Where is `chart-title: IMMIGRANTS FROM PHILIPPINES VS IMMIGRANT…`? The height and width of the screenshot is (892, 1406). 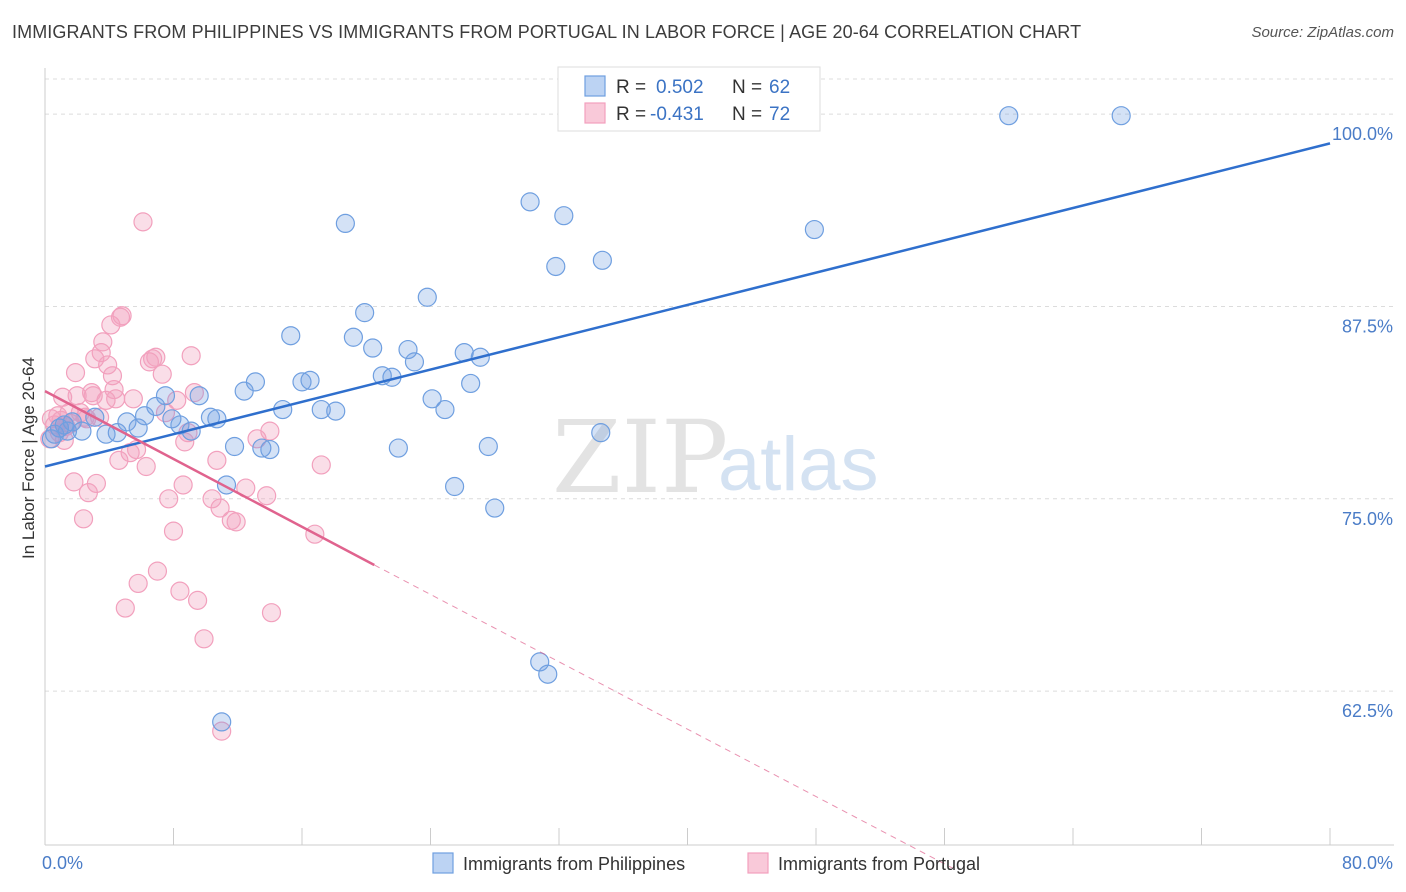 chart-title: IMMIGRANTS FROM PHILIPPINES VS IMMIGRANT… is located at coordinates (547, 32).